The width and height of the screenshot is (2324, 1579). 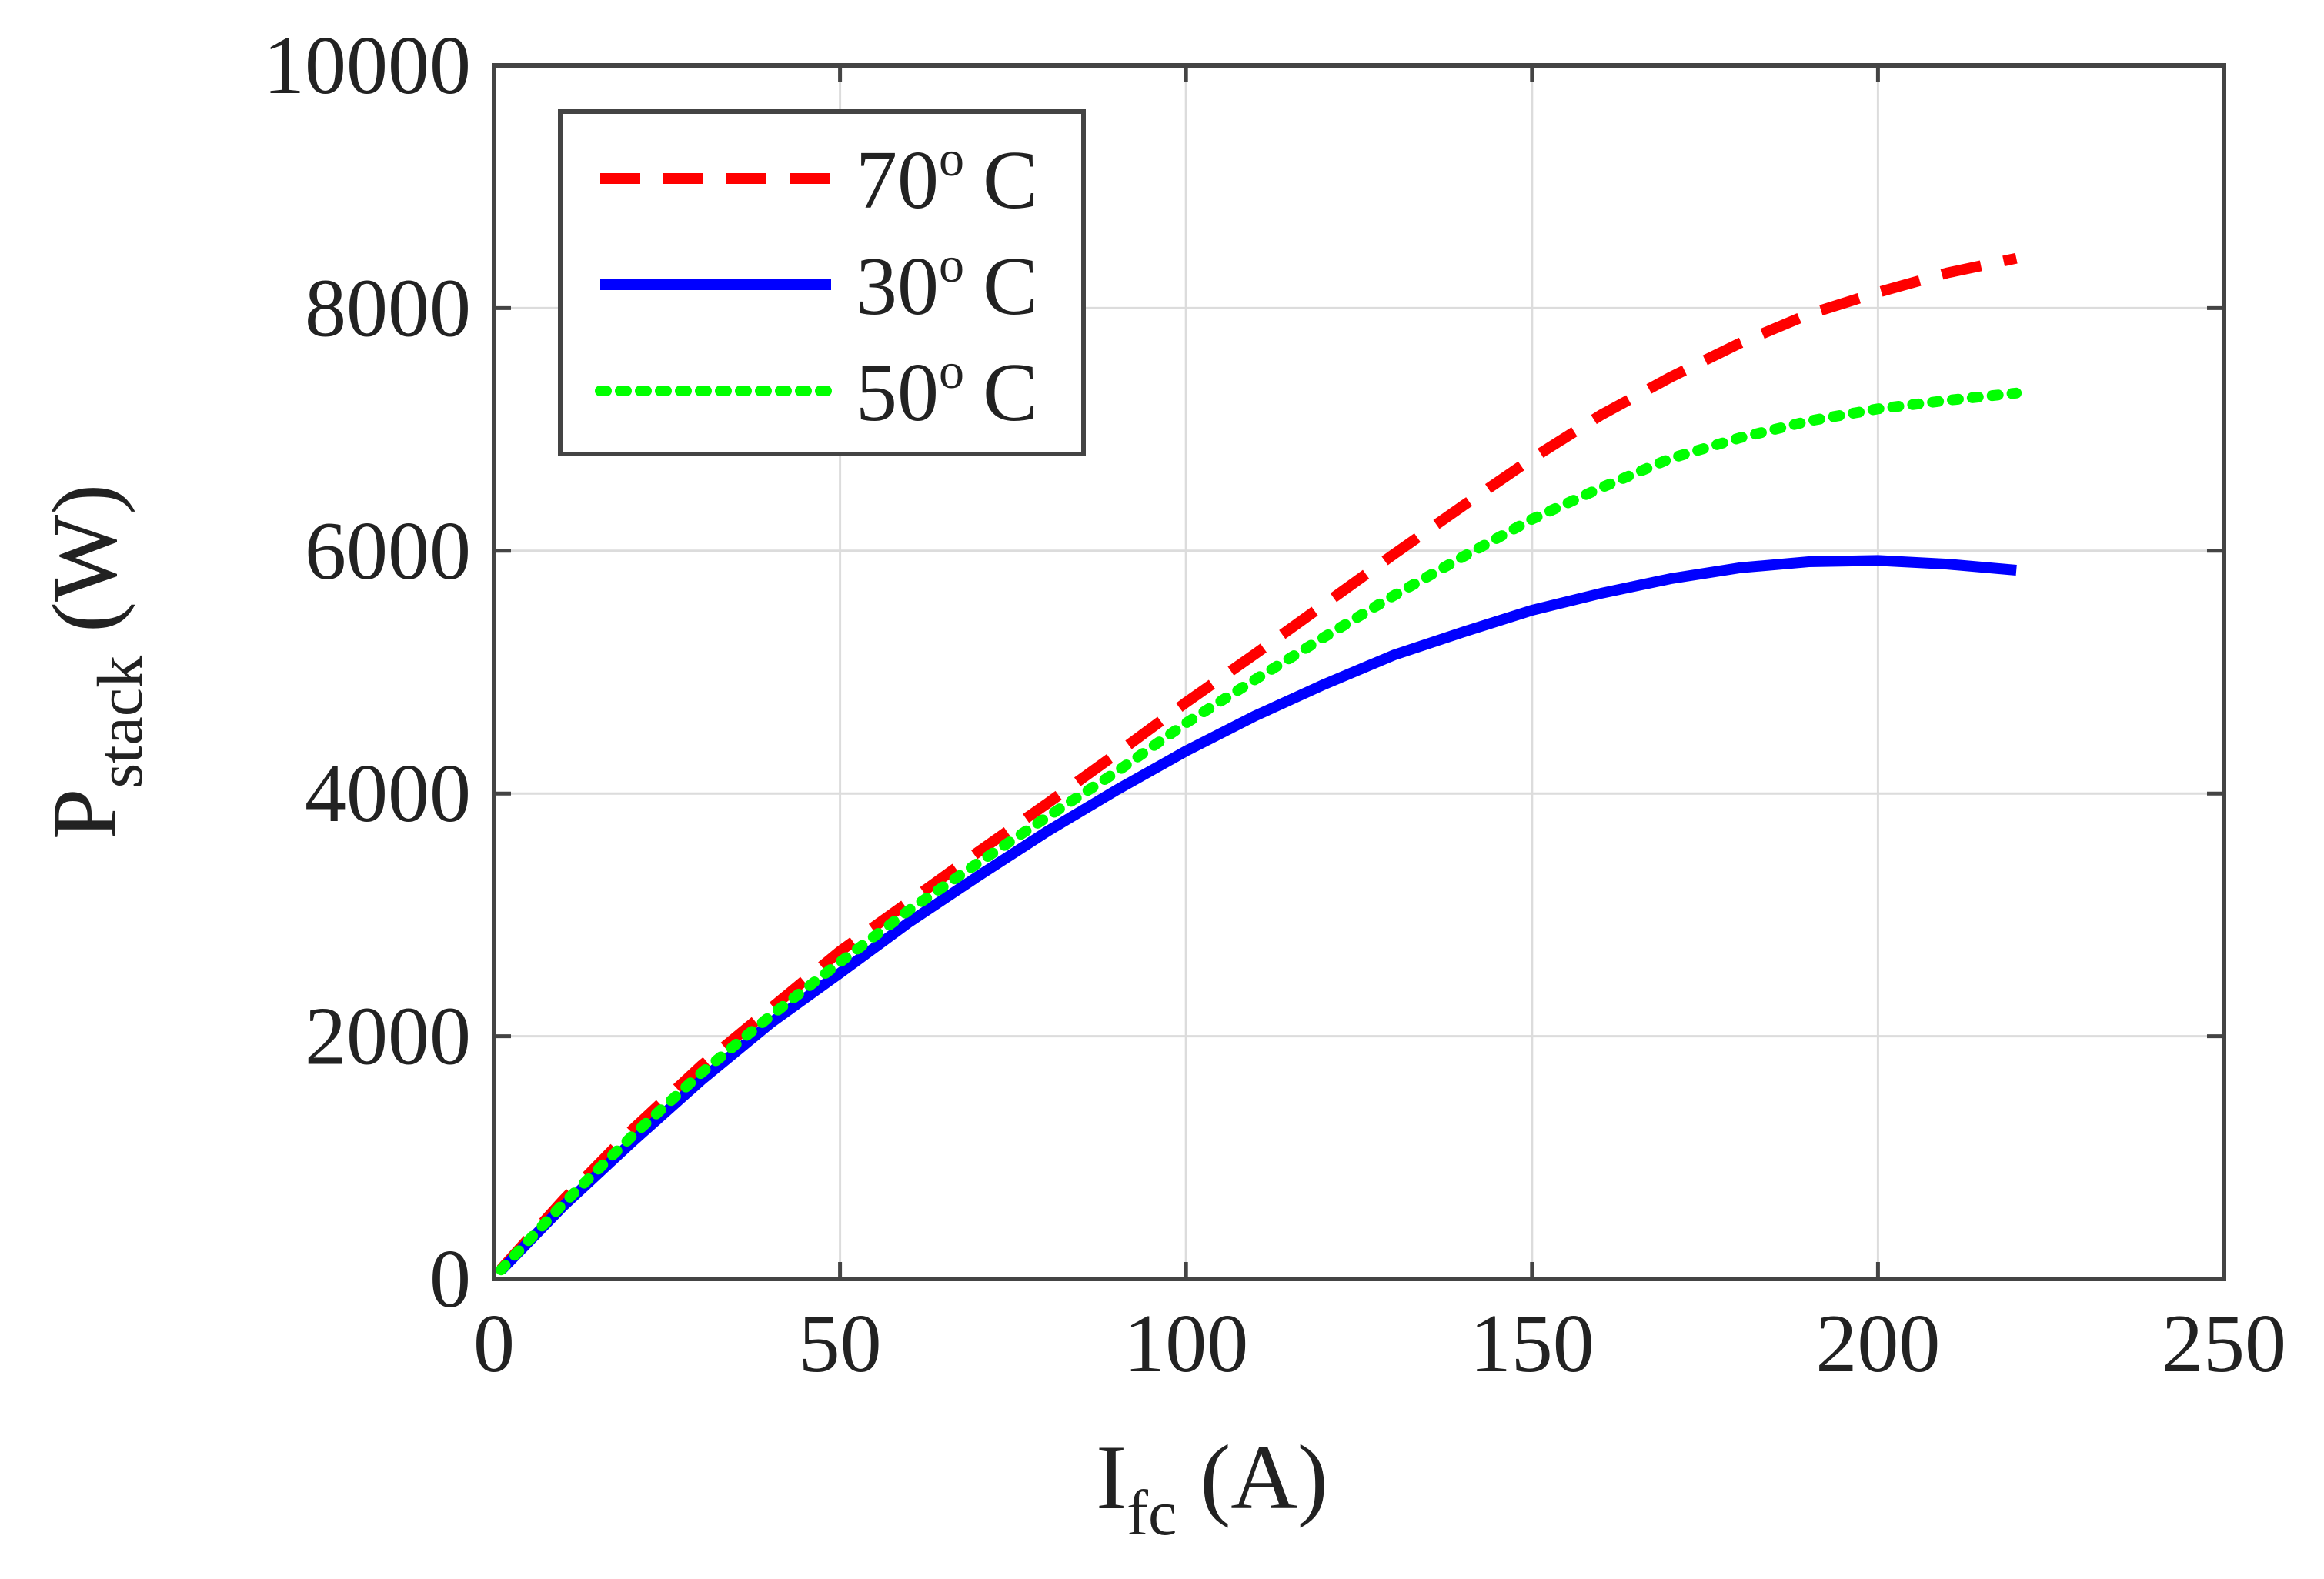 I want to click on y-tick-label-2000: 2000, so click(x=388, y=1037).